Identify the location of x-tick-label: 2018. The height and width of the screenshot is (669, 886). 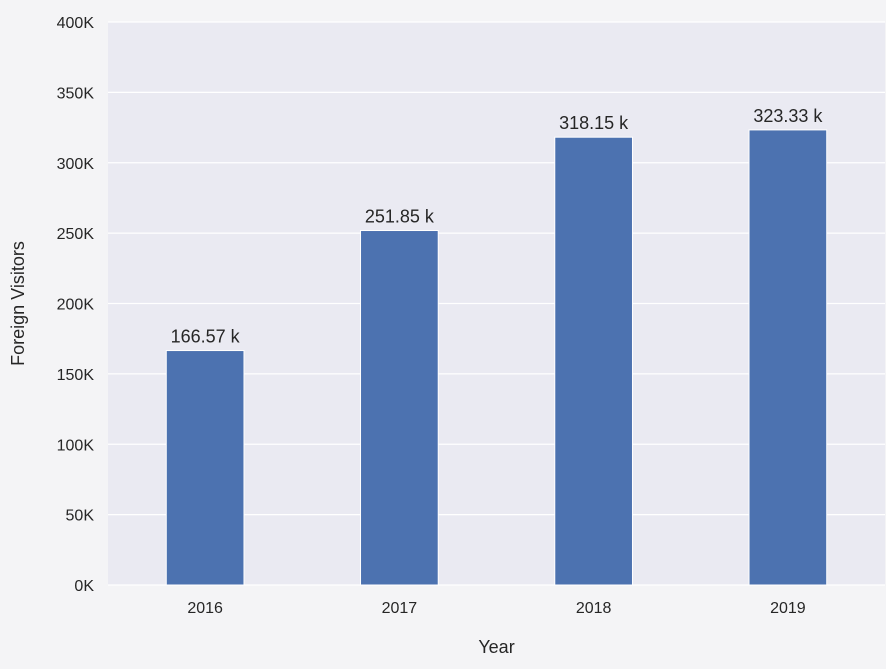
(594, 608).